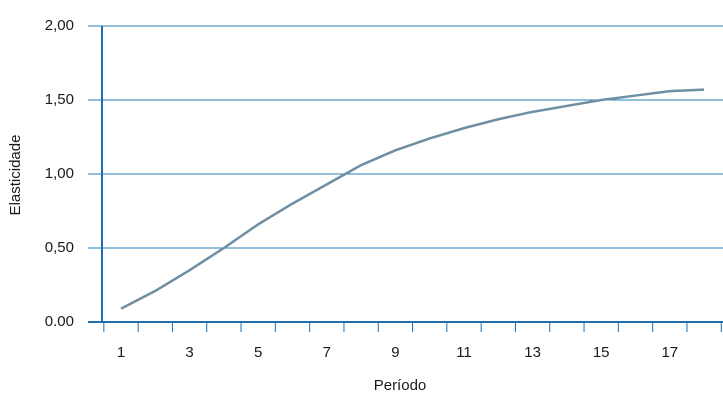 The width and height of the screenshot is (723, 401). Describe the element at coordinates (601, 352) in the screenshot. I see `x-tick-label: 15` at that location.